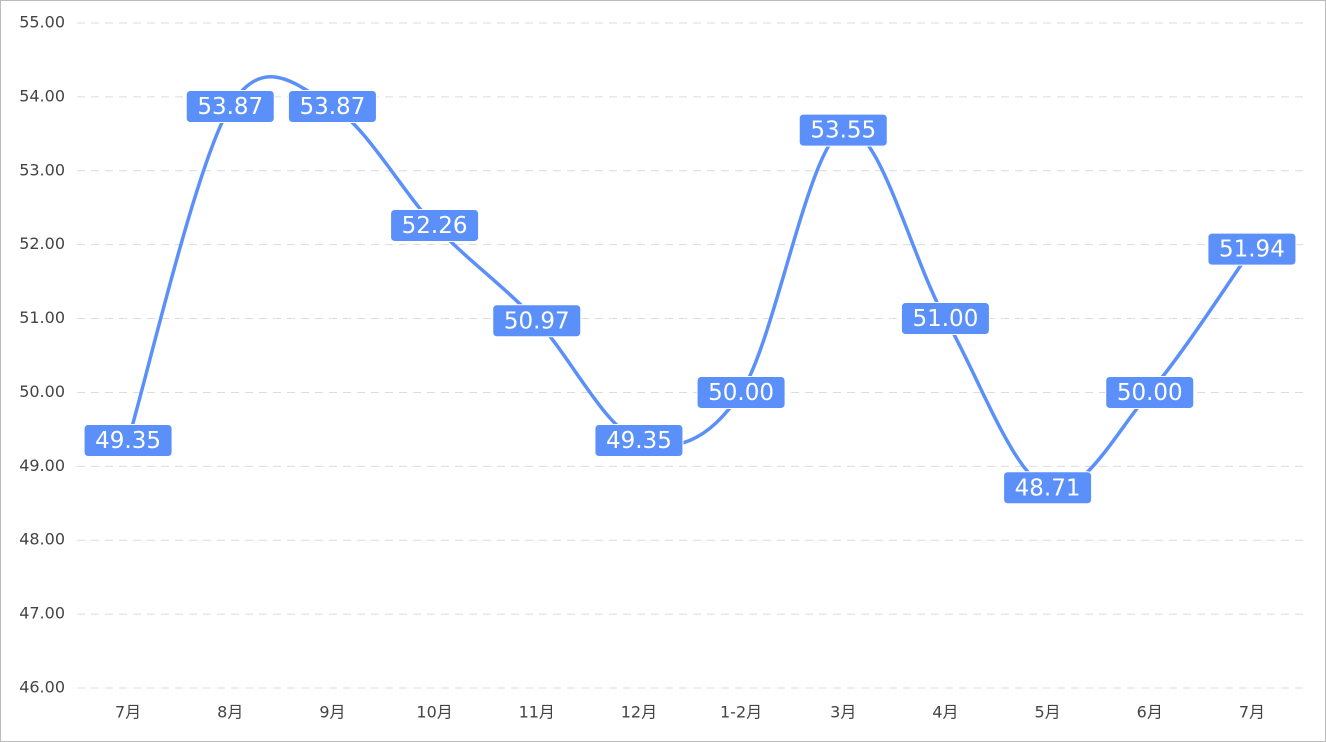  Describe the element at coordinates (42, 465) in the screenshot. I see `y-tick-label: 49.00` at that location.